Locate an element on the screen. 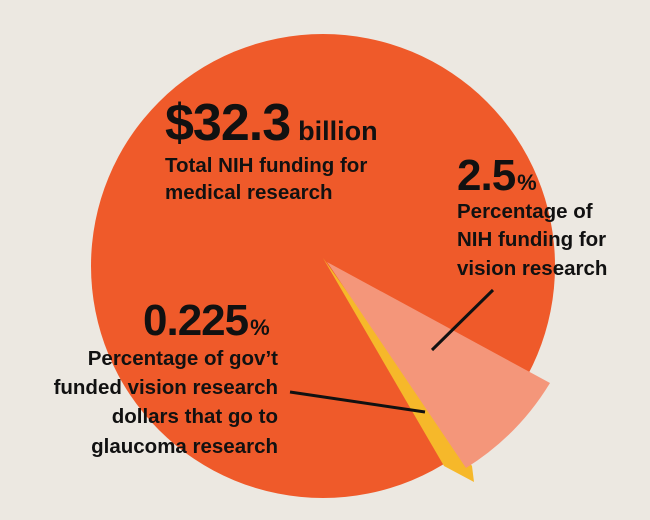  slice-vision is located at coordinates (438, 365).